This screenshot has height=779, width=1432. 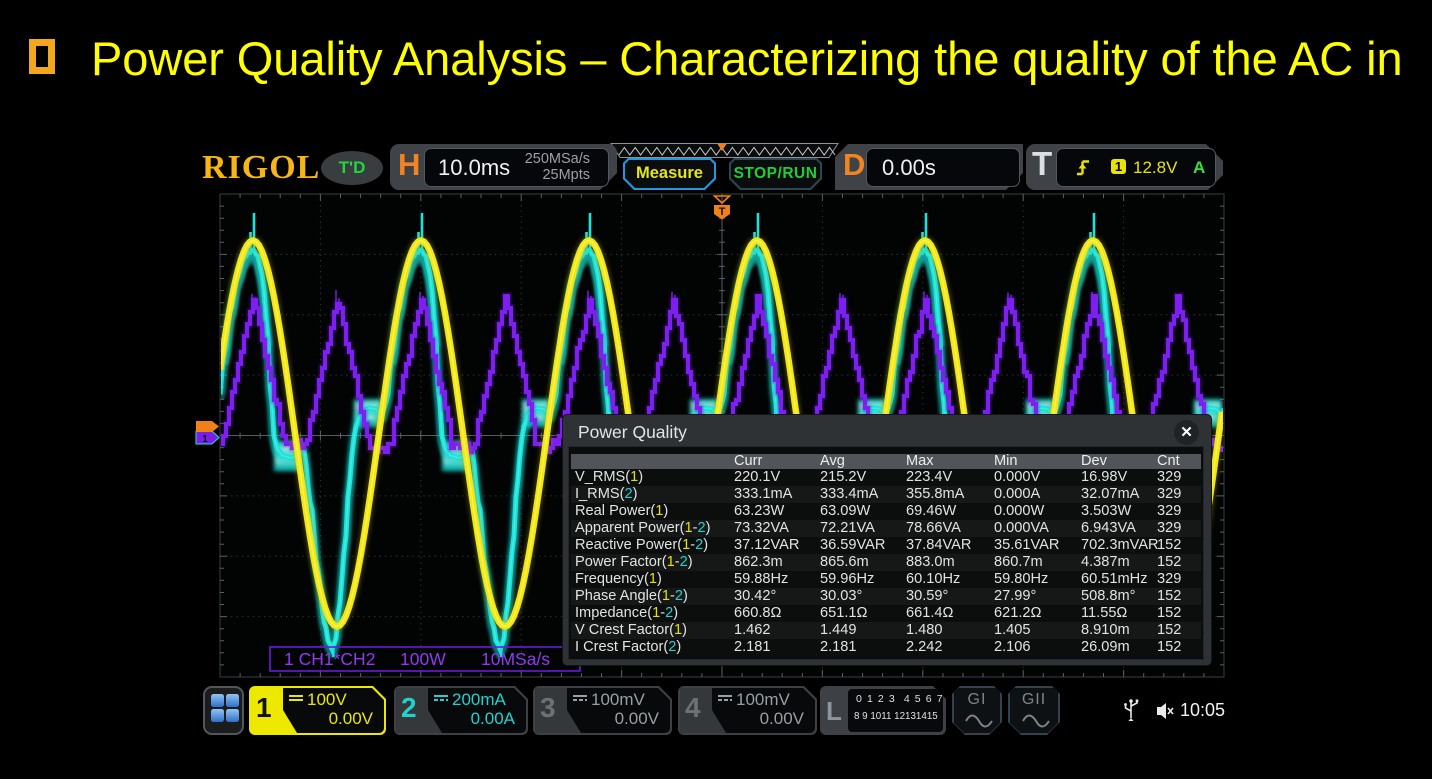 What do you see at coordinates (515, 659) in the screenshot?
I see `svg-text: 10MSa/s` at bounding box center [515, 659].